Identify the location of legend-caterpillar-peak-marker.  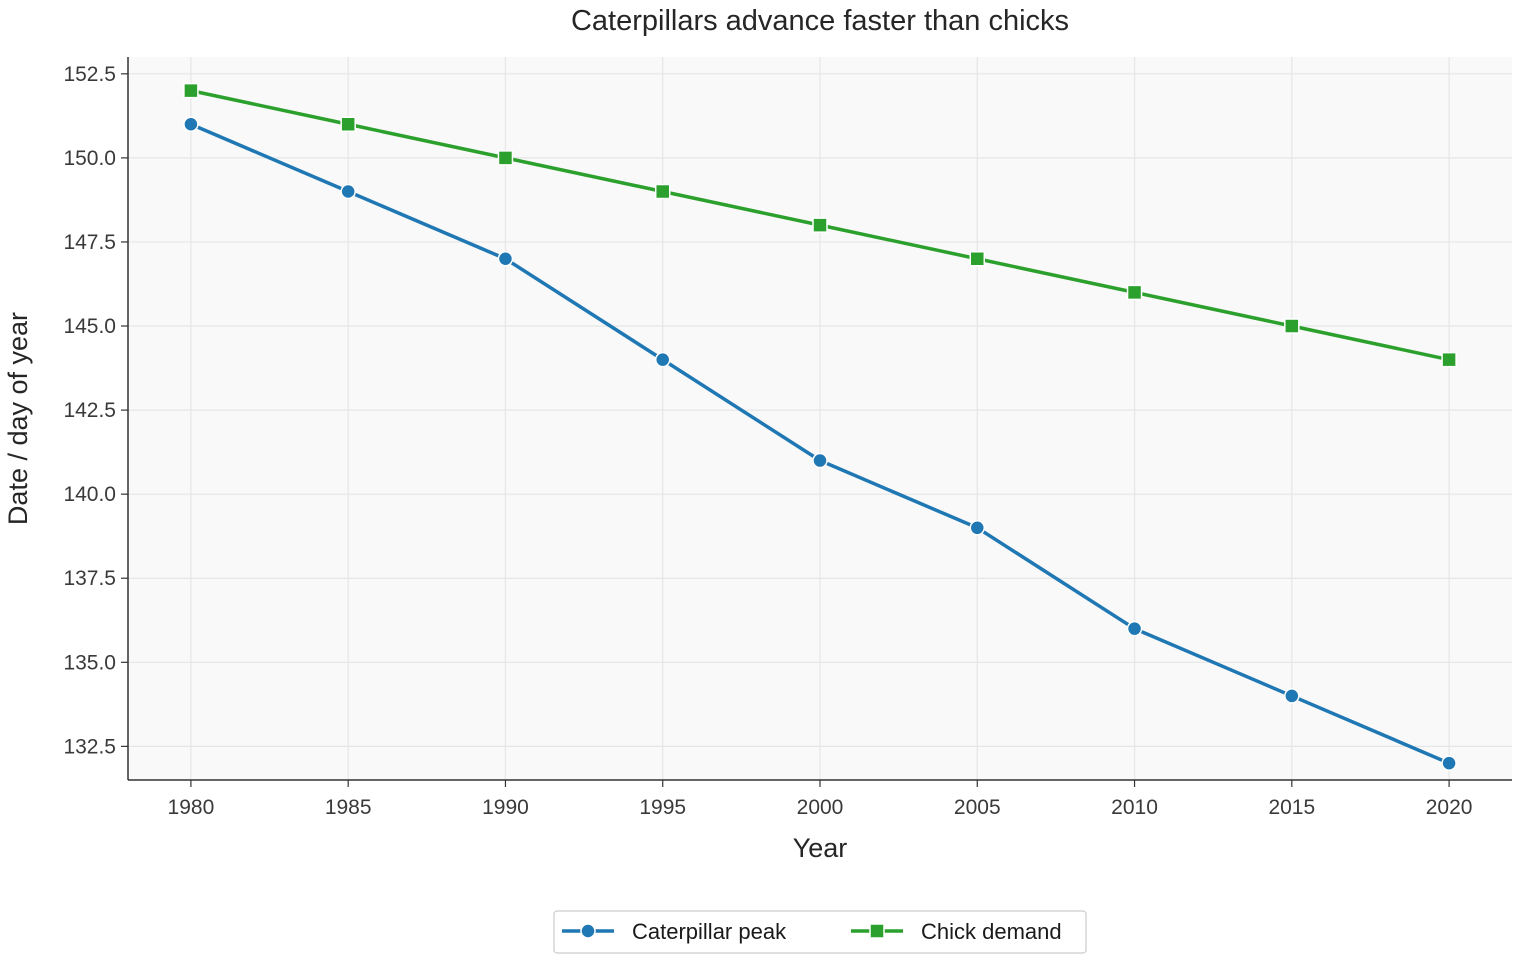
(588, 931).